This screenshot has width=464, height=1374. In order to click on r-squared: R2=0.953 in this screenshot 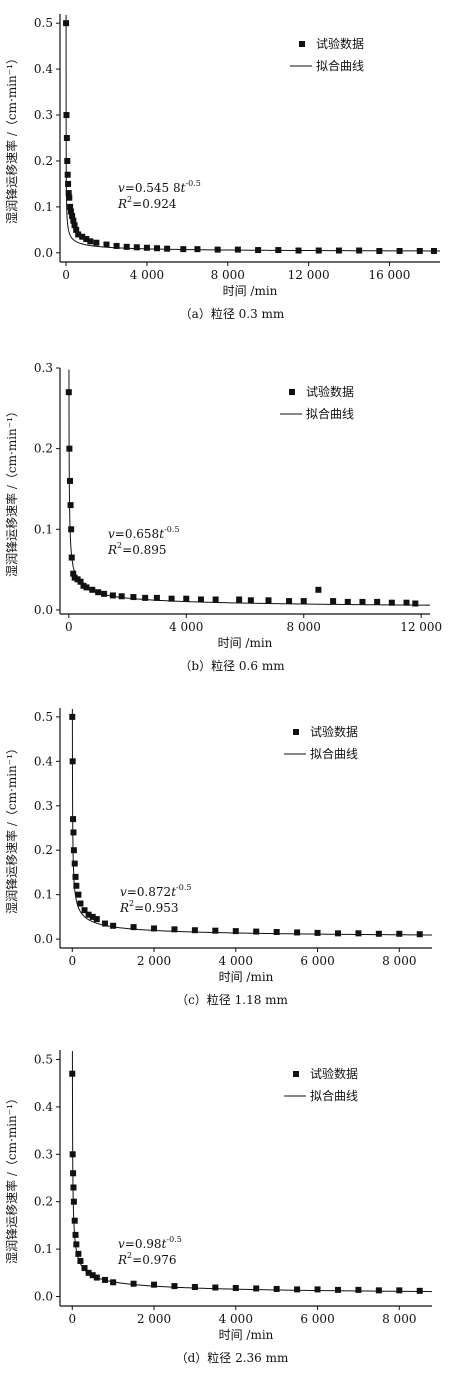, I will do `click(149, 907)`.